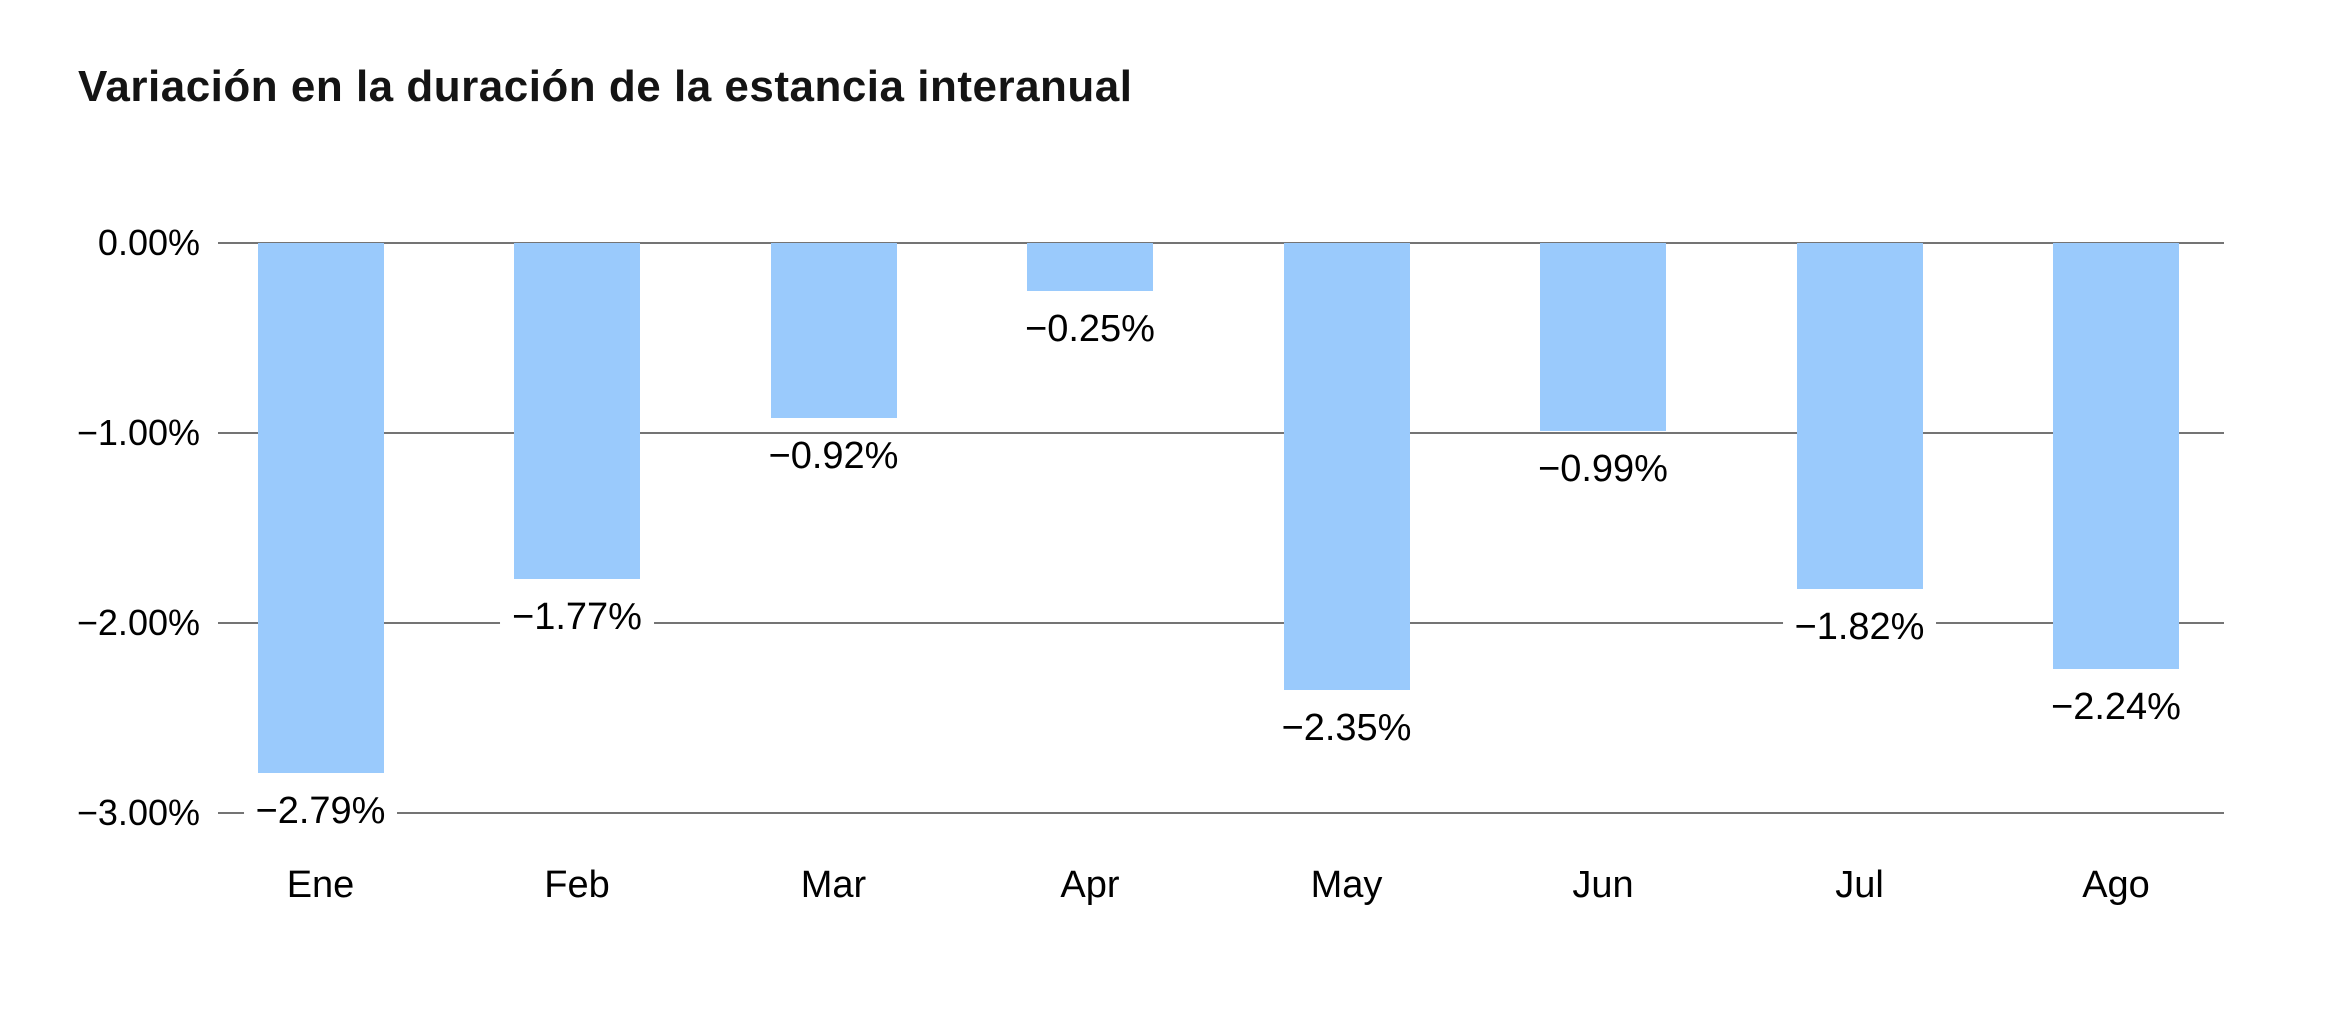  What do you see at coordinates (2116, 706) in the screenshot?
I see `bar-value-label: −2.24%` at bounding box center [2116, 706].